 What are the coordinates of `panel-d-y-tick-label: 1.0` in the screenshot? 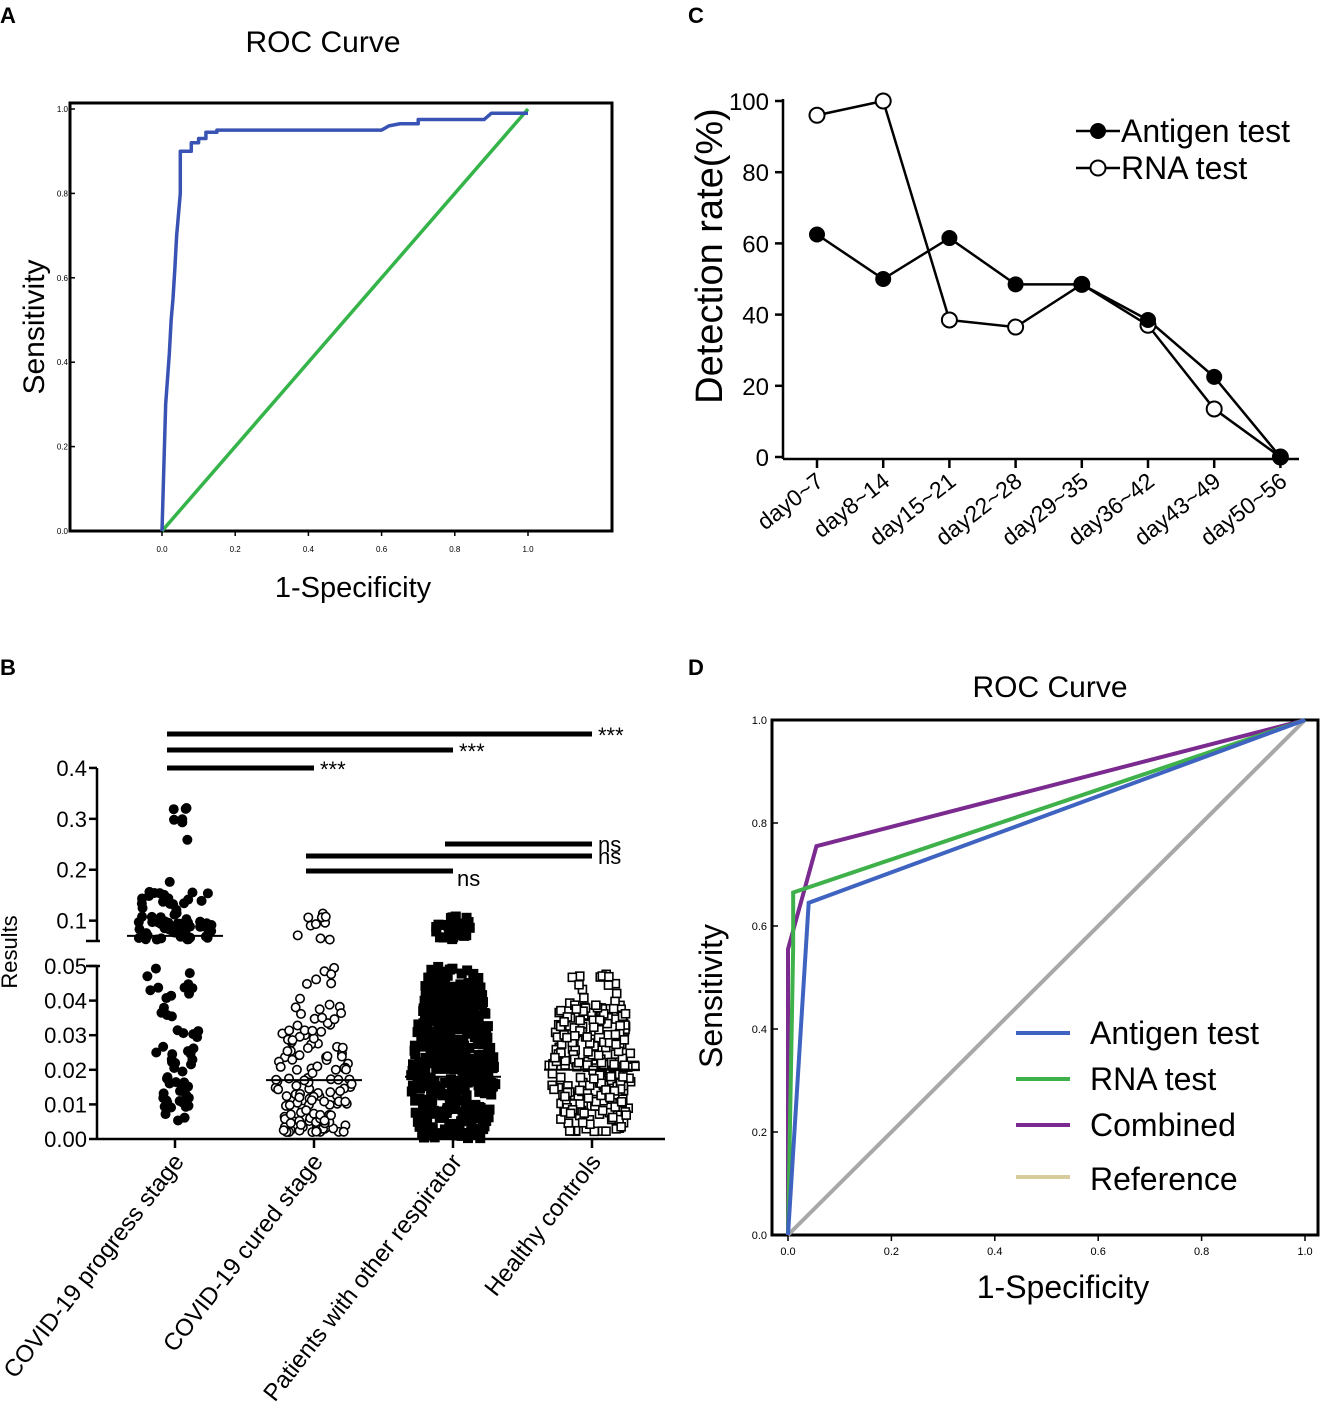 It's located at (759, 721).